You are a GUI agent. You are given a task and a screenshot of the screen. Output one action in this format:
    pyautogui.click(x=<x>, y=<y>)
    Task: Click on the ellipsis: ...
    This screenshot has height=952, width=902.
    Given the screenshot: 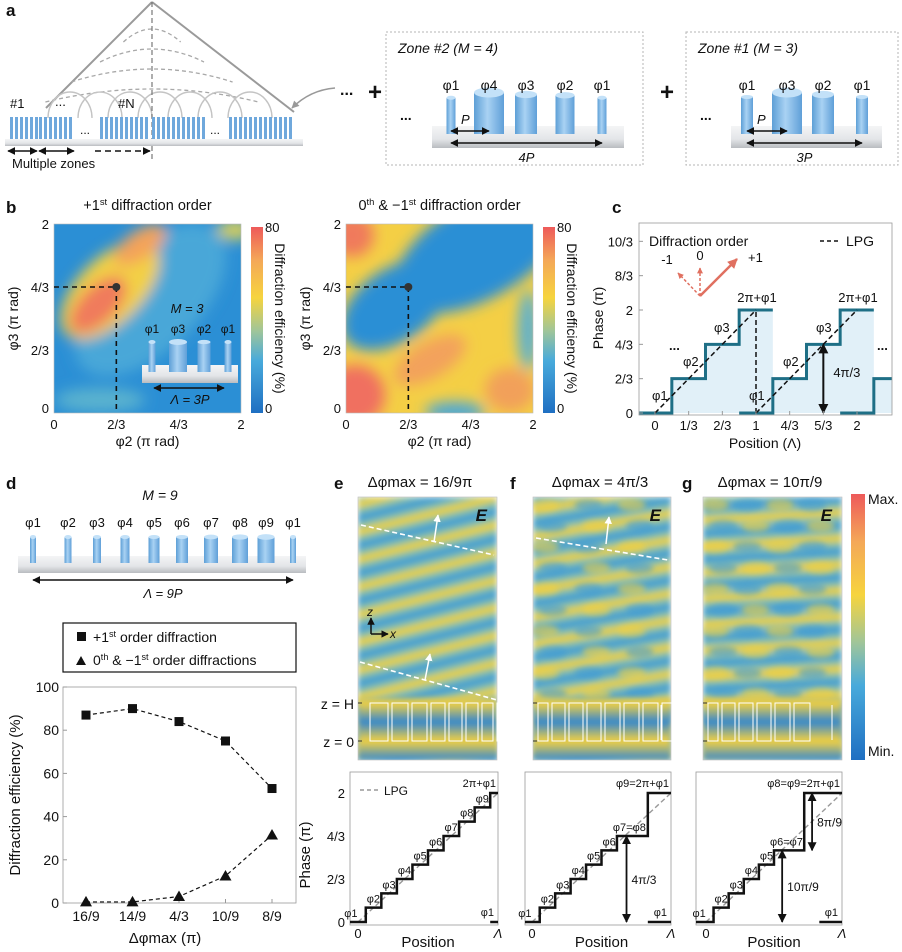 What is the action you would take?
    pyautogui.click(x=60, y=101)
    